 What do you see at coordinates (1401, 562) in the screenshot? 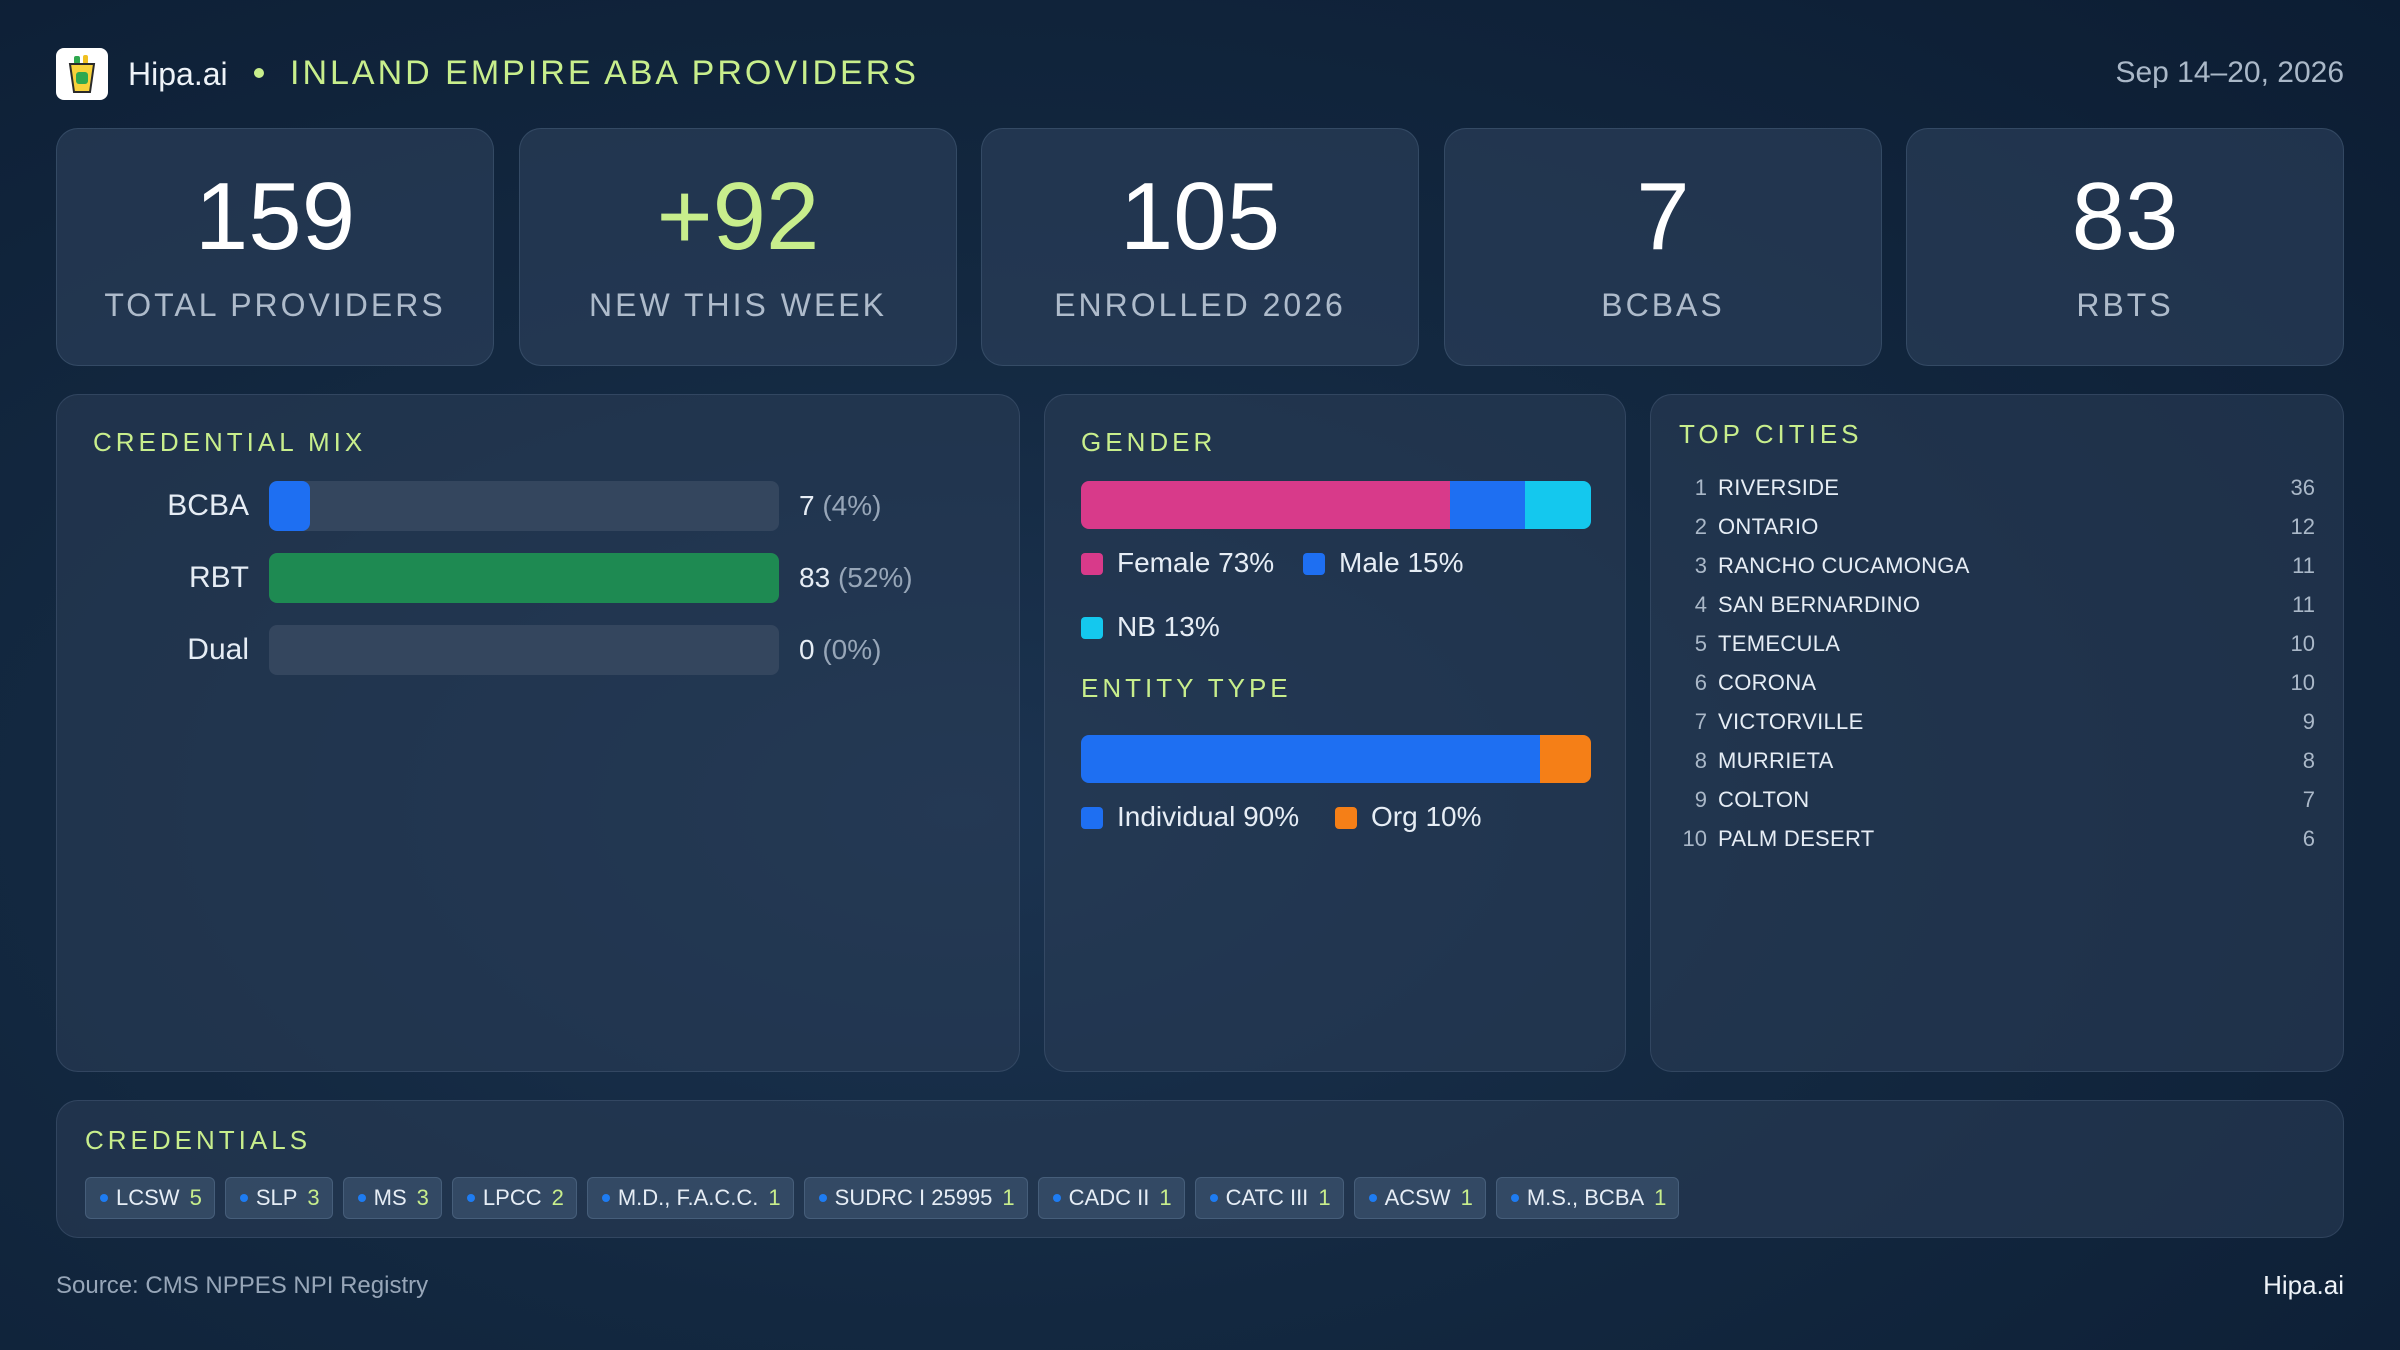
I see `legend-label: Male 15%` at bounding box center [1401, 562].